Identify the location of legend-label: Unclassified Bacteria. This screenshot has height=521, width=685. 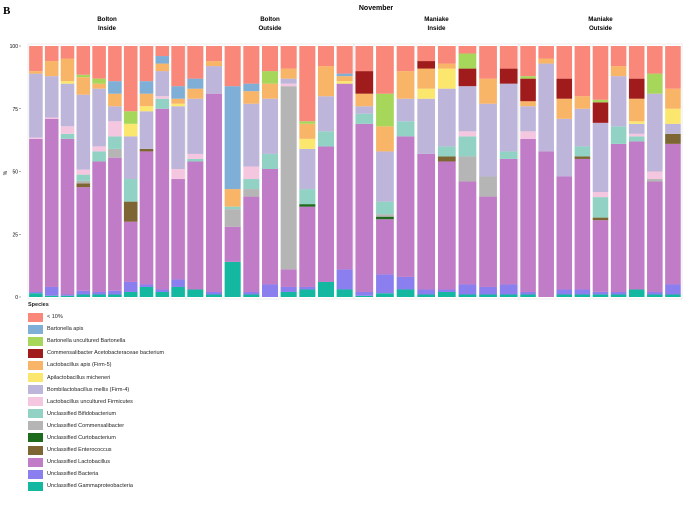
(73, 474).